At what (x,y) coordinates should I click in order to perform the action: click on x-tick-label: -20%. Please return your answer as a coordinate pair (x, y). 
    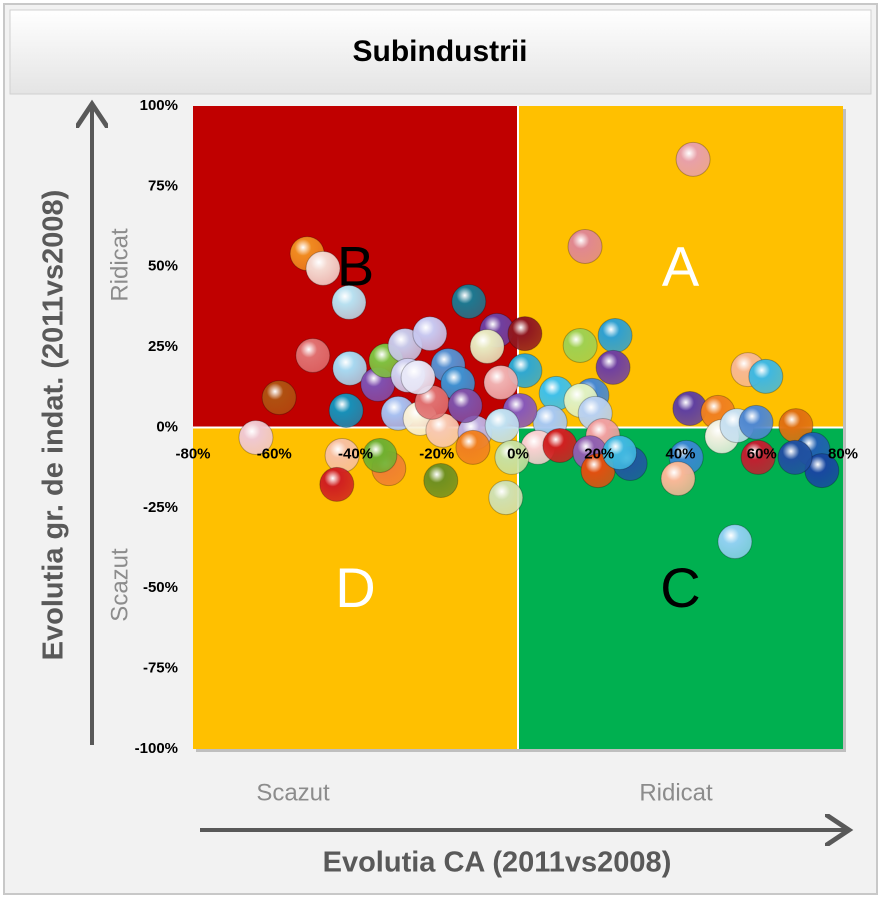
    Looking at the image, I should click on (436, 453).